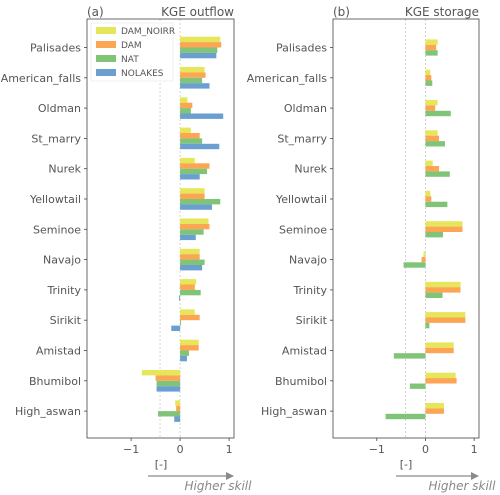 The image size is (500, 495). What do you see at coordinates (406, 464) in the screenshot?
I see `panel-b-x-axis-label: [-]` at bounding box center [406, 464].